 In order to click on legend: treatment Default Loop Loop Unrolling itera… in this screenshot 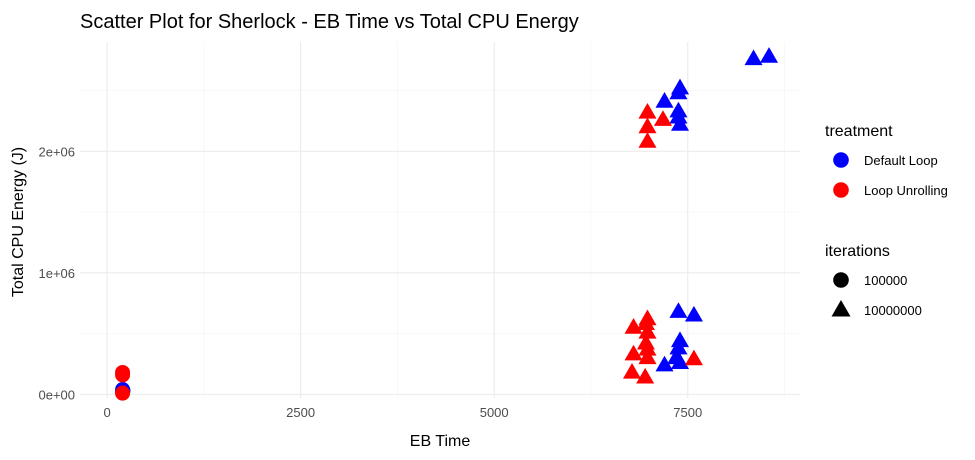, I will do `click(886, 220)`.